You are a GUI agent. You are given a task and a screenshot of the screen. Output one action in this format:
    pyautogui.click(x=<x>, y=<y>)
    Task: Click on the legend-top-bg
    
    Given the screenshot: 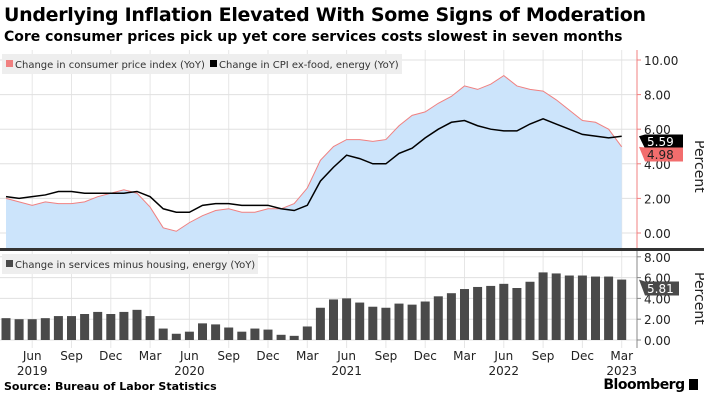 What is the action you would take?
    pyautogui.click(x=202, y=64)
    